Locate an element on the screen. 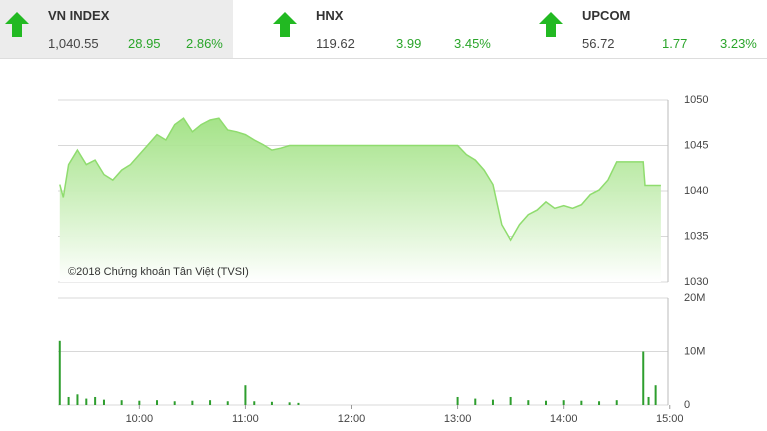  index-name: HNX is located at coordinates (330, 15).